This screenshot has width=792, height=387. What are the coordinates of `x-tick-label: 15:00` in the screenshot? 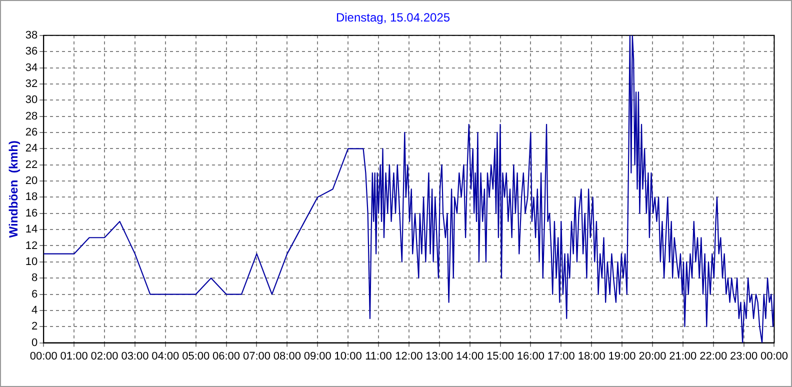 It's located at (500, 356).